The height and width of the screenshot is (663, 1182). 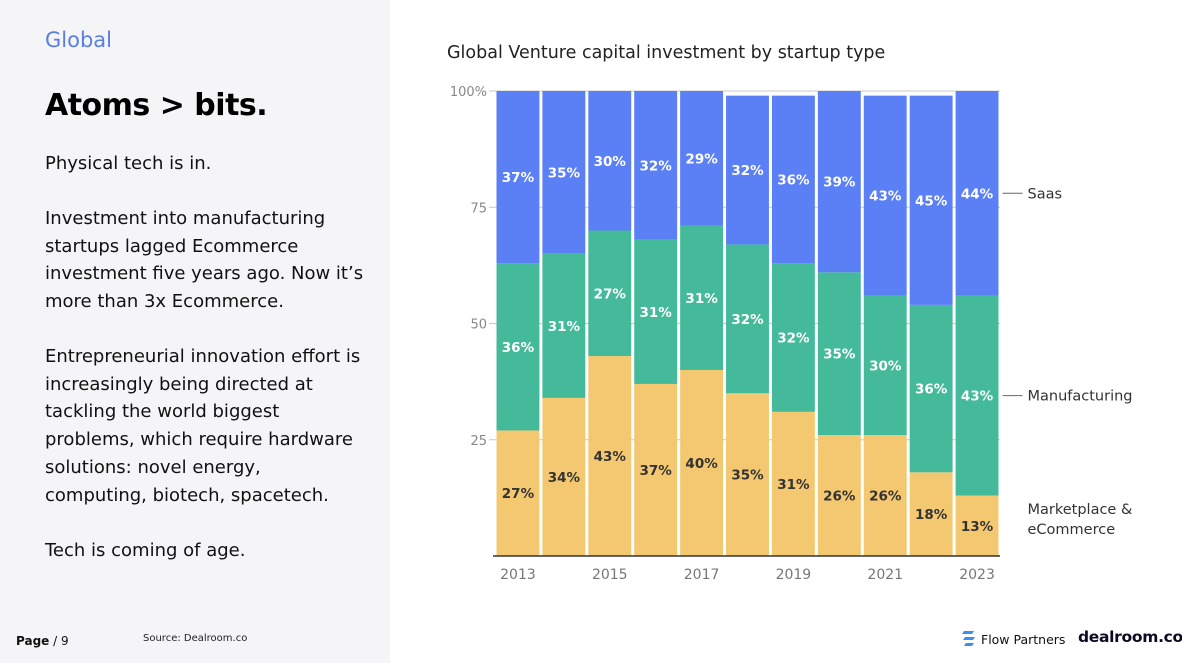 What do you see at coordinates (1080, 397) in the screenshot?
I see `legend-label: Manufacturing` at bounding box center [1080, 397].